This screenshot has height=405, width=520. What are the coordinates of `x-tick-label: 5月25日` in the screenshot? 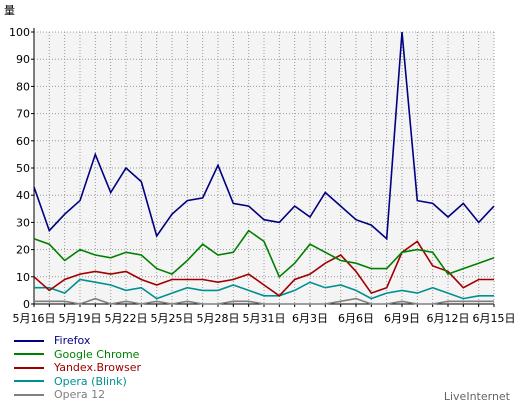 It's located at (172, 318).